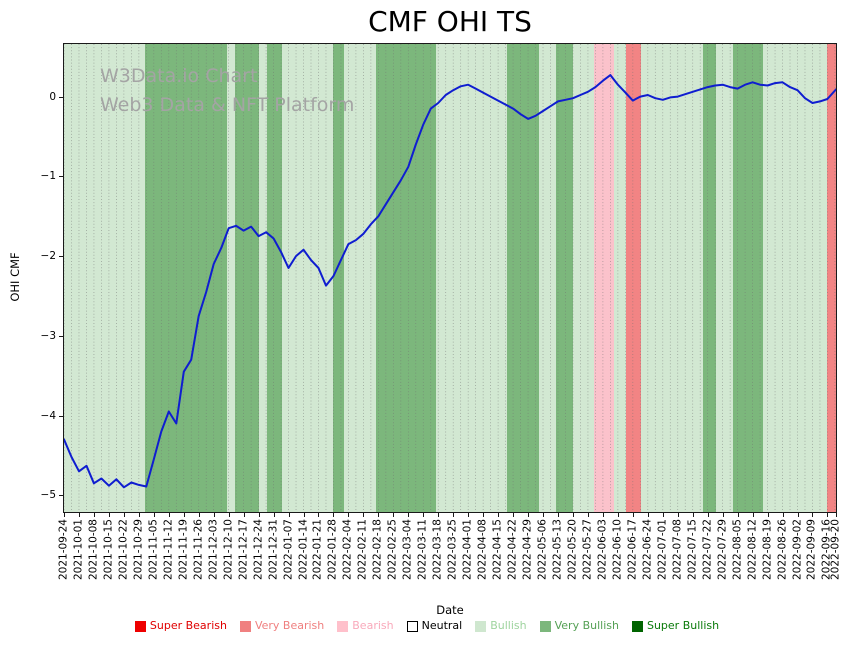 The width and height of the screenshot is (854, 646). What do you see at coordinates (332, 550) in the screenshot?
I see `x-tick-label: 2022-01-28` at bounding box center [332, 550].